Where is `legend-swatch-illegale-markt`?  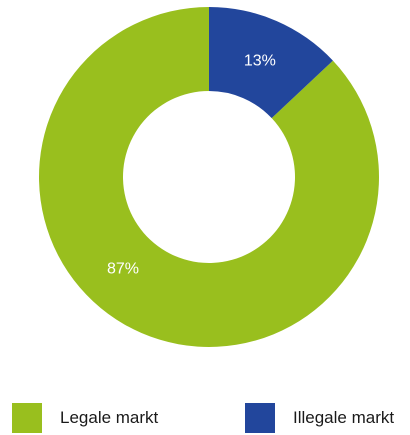 legend-swatch-illegale-markt is located at coordinates (260, 418).